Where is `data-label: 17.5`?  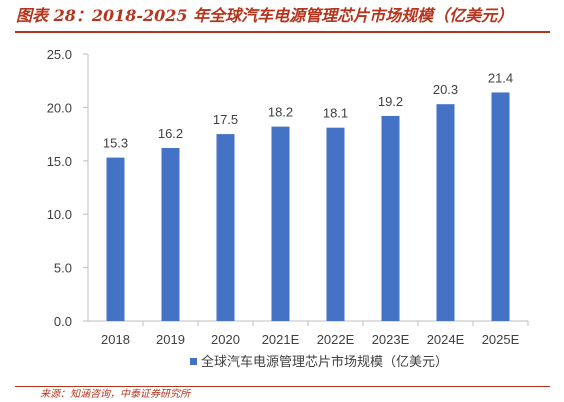 data-label: 17.5 is located at coordinates (225, 119).